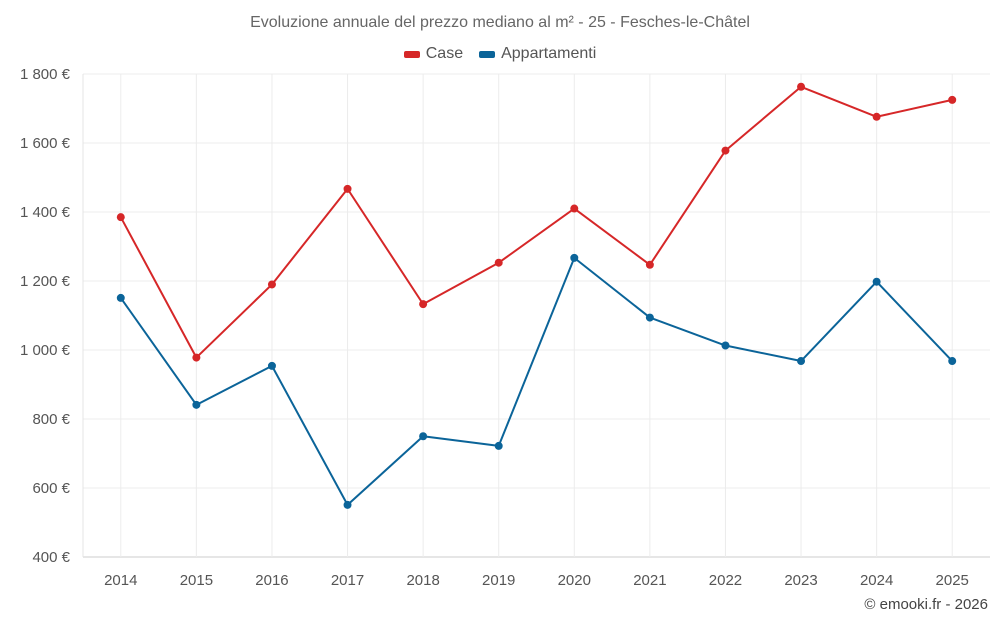  I want to click on x-tick-label: 2016, so click(271, 580).